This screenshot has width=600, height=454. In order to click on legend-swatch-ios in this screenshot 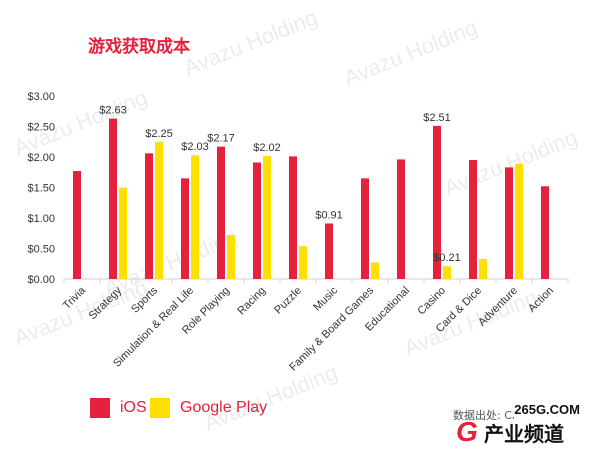, I will do `click(100, 408)`.